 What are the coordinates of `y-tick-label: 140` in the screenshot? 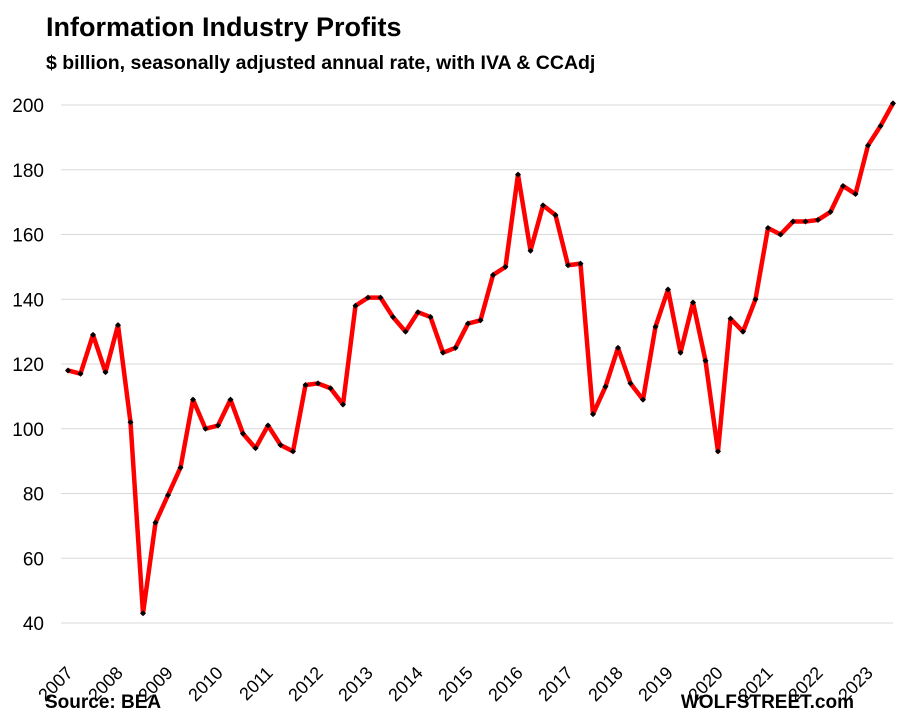 It's located at (28, 300).